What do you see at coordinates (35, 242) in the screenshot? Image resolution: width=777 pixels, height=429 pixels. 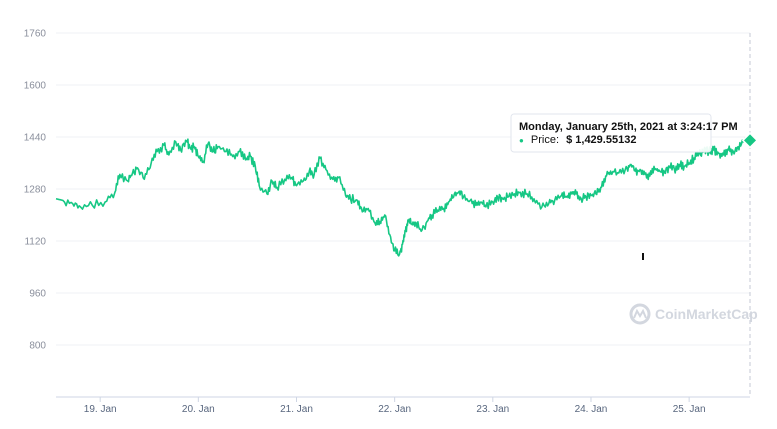 I see `y-tick-label: 1120` at bounding box center [35, 242].